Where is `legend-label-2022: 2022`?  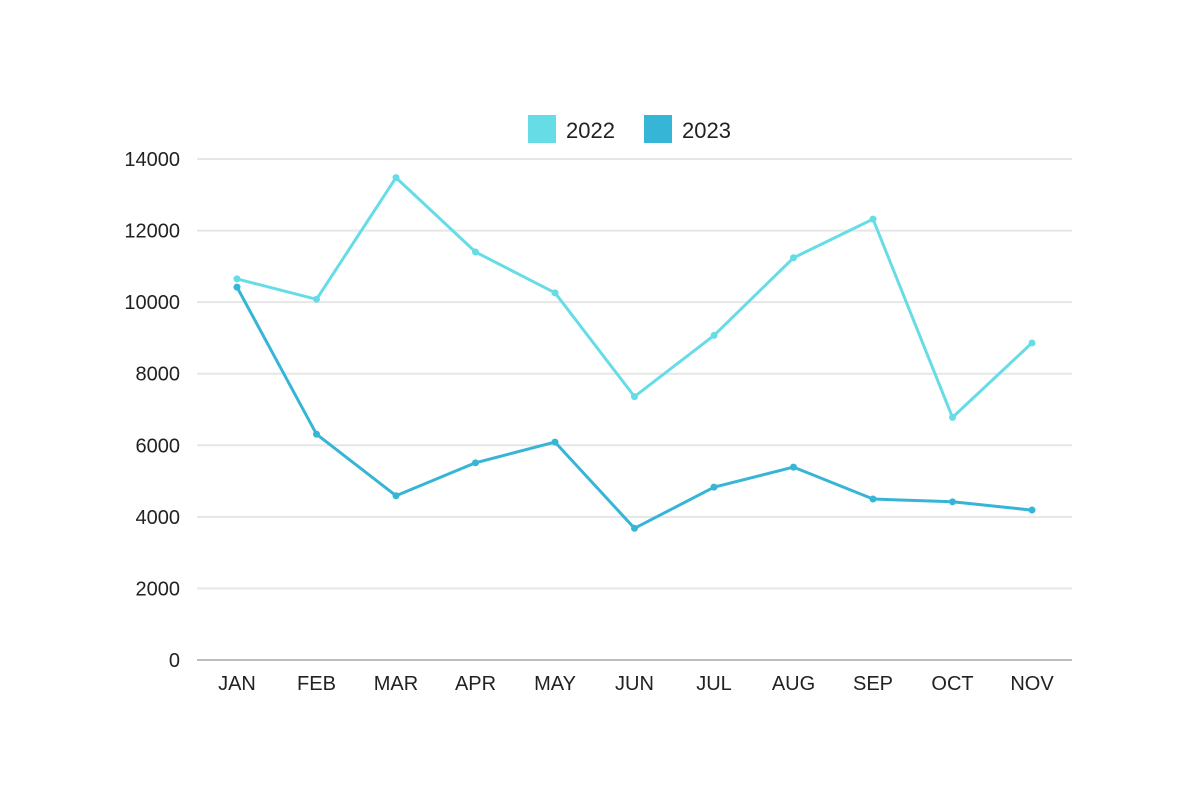
legend-label-2022: 2022 is located at coordinates (590, 130).